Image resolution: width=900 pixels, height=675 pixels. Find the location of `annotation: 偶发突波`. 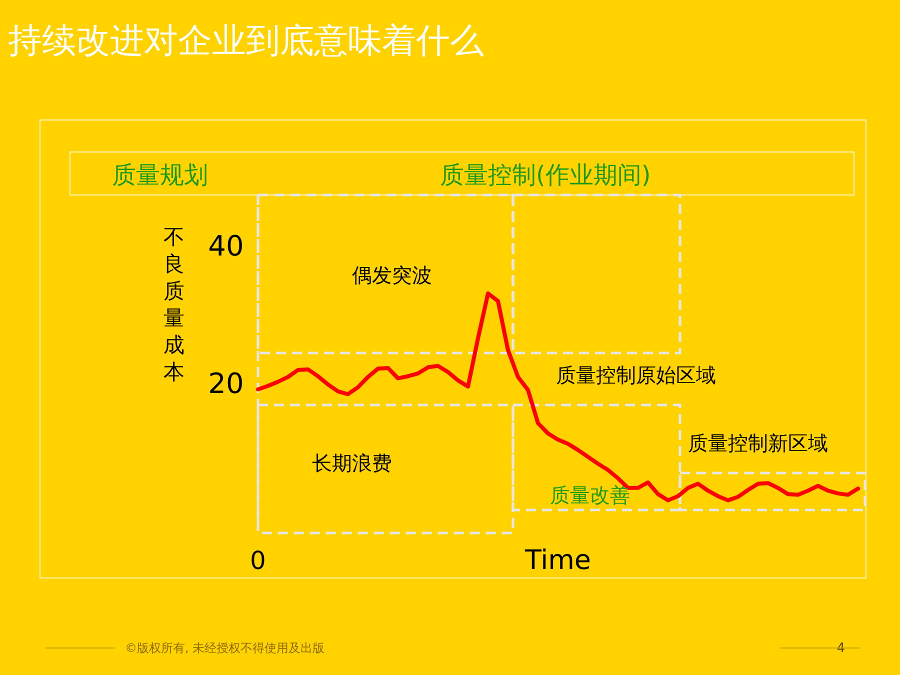

annotation: 偶发突波 is located at coordinates (392, 275).